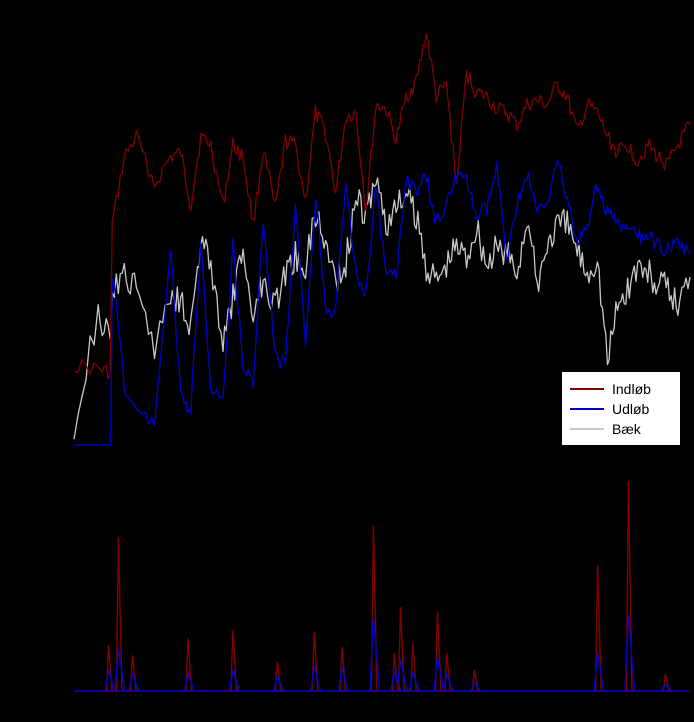 The image size is (694, 722). I want to click on legend-swatch-indlob, so click(587, 389).